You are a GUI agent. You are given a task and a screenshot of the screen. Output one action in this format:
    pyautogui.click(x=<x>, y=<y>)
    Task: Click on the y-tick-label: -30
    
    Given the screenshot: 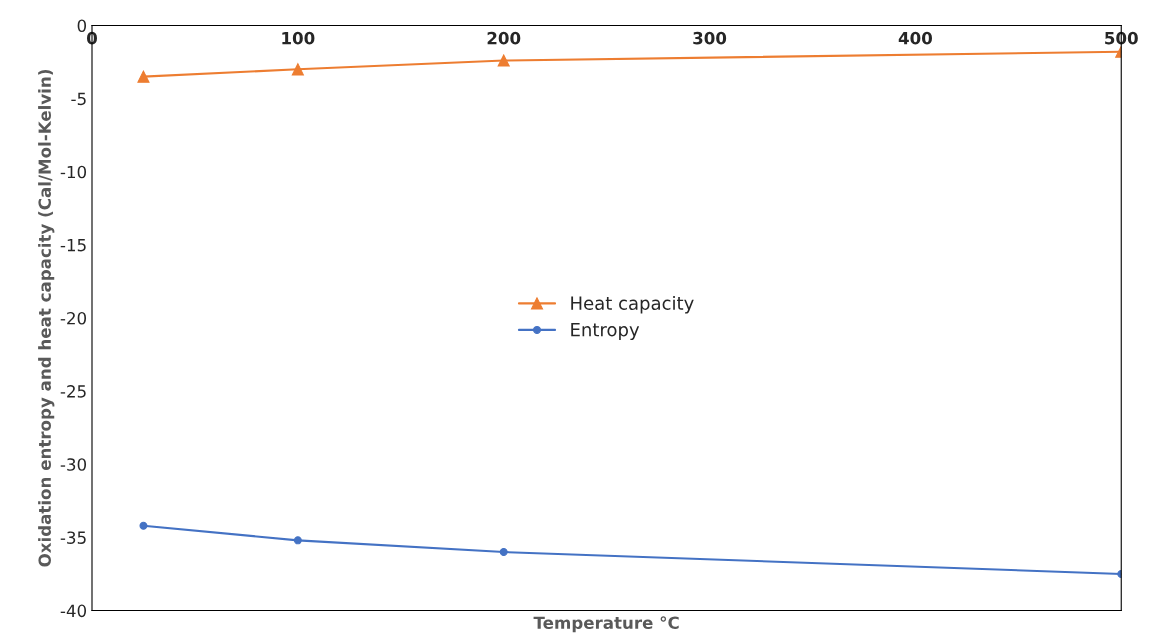 What is the action you would take?
    pyautogui.click(x=73, y=464)
    